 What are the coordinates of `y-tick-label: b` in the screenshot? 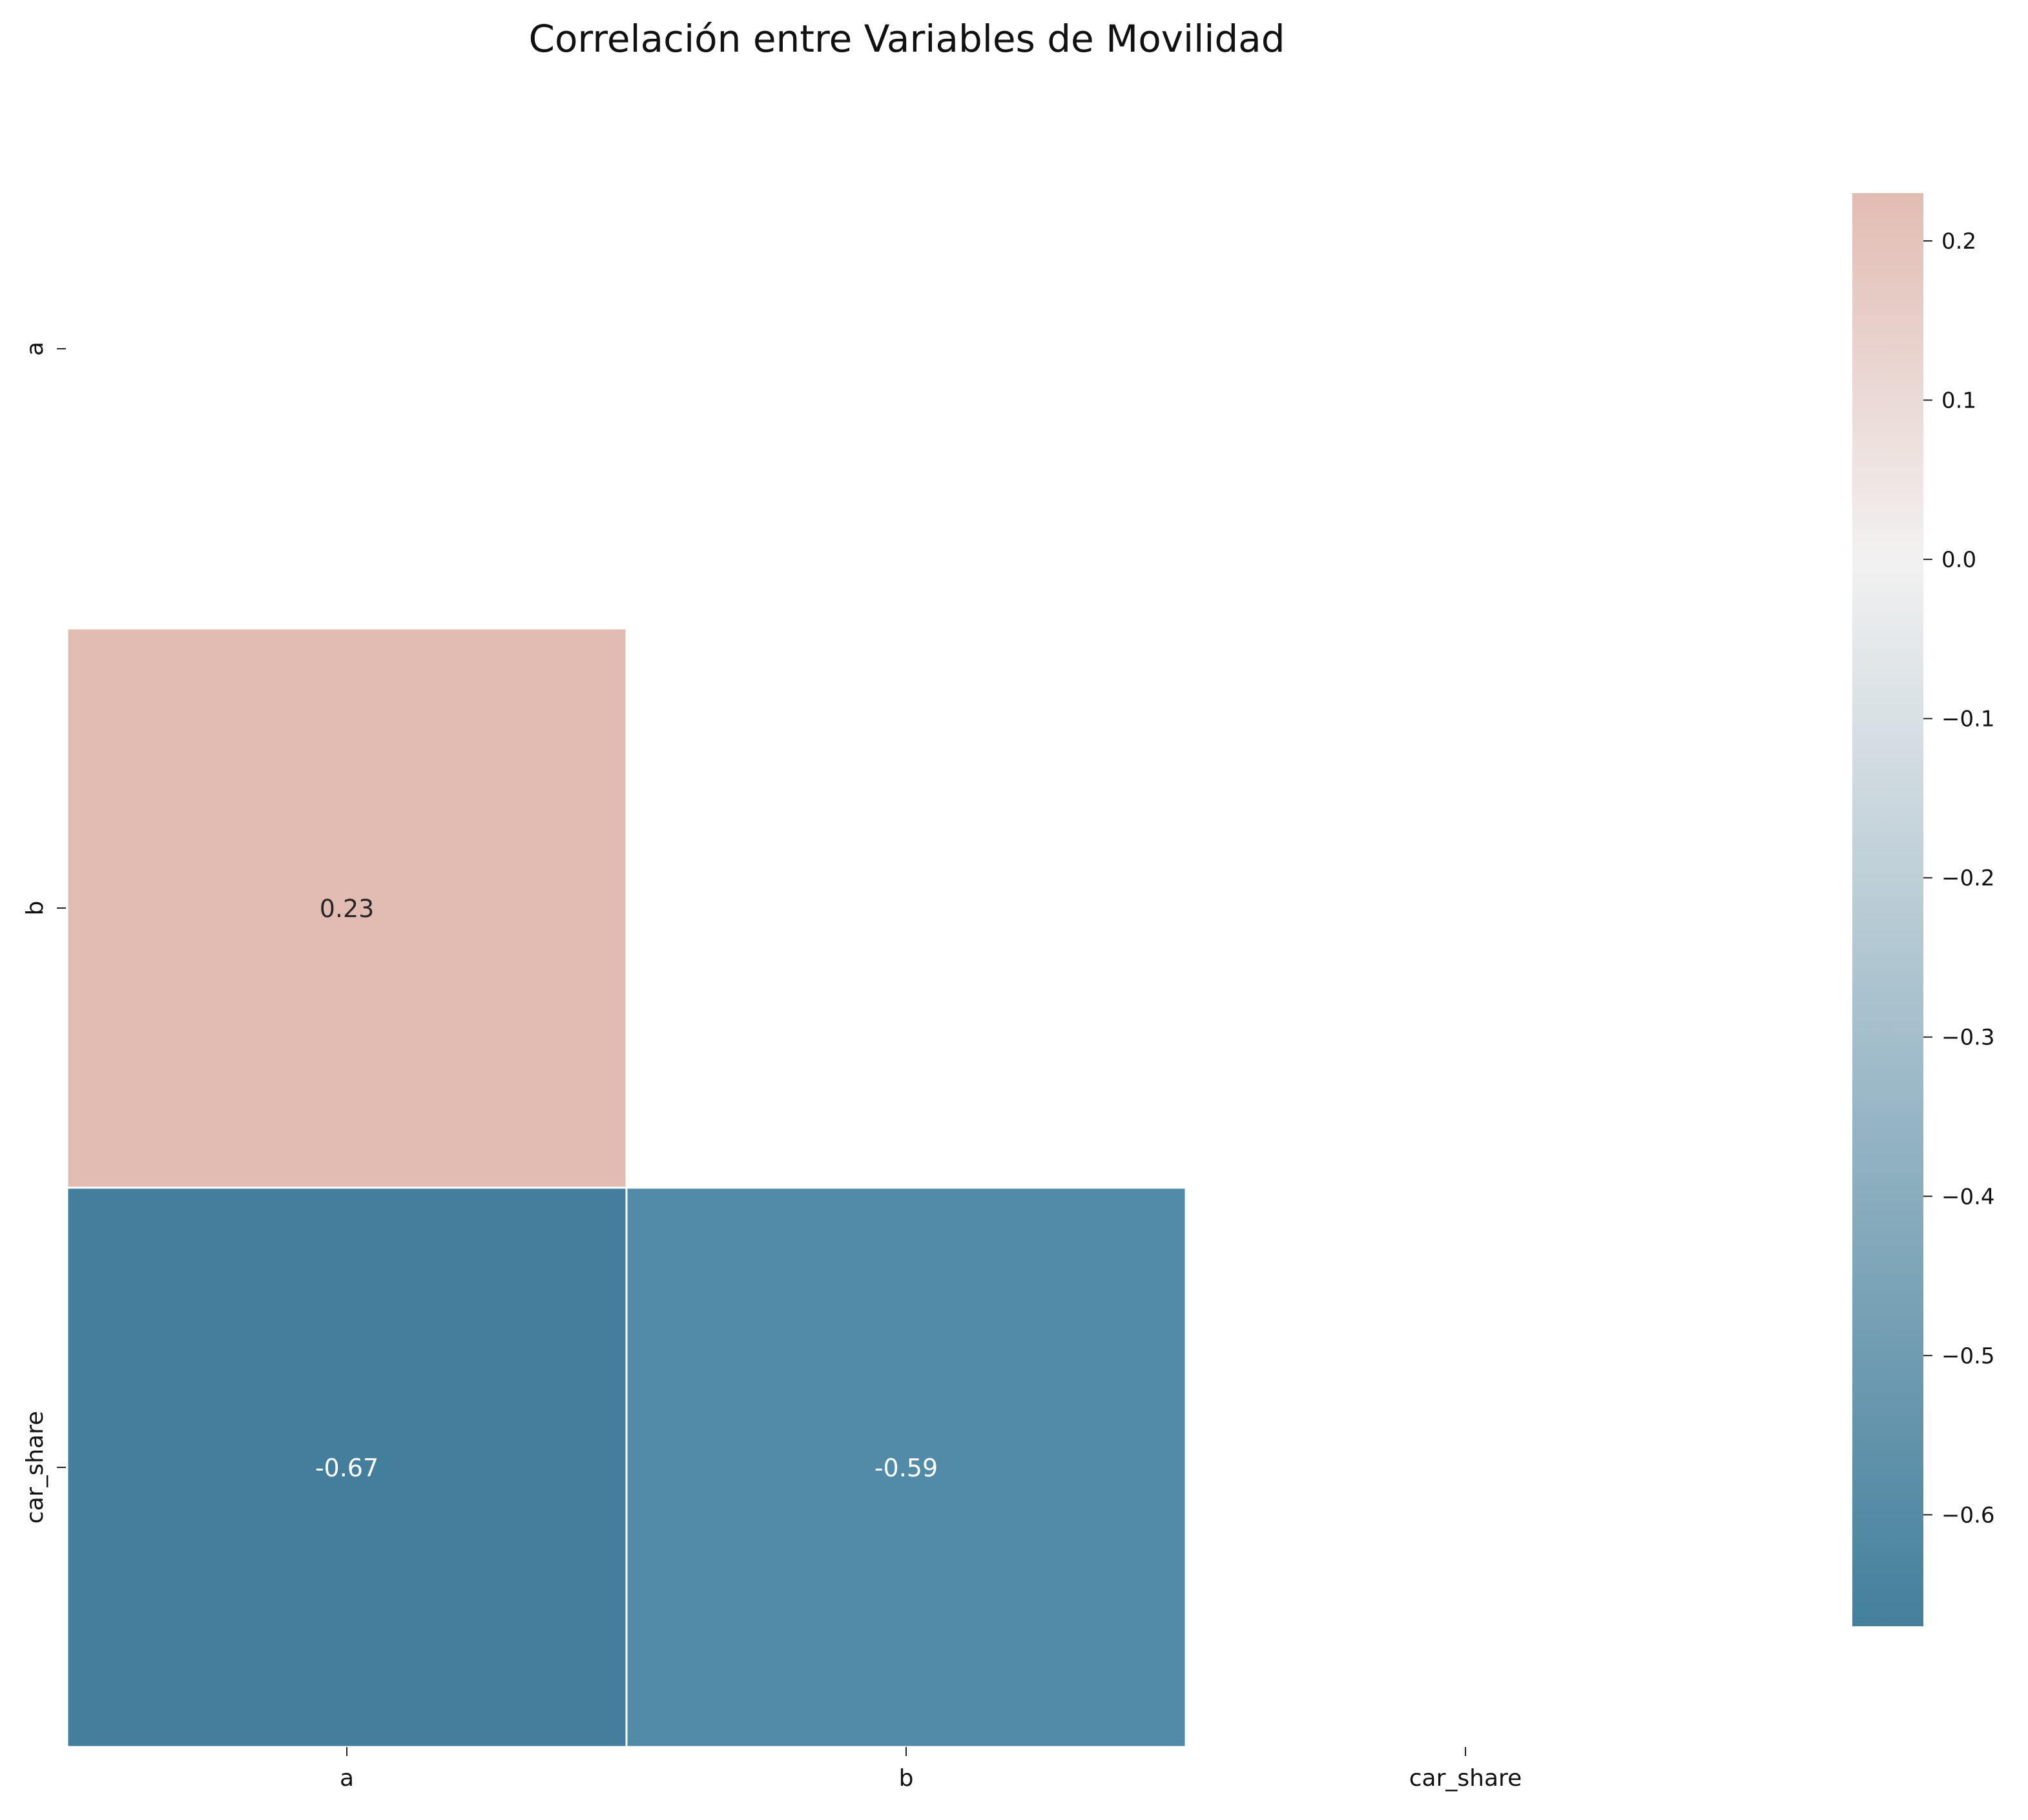 It's located at (35, 909).